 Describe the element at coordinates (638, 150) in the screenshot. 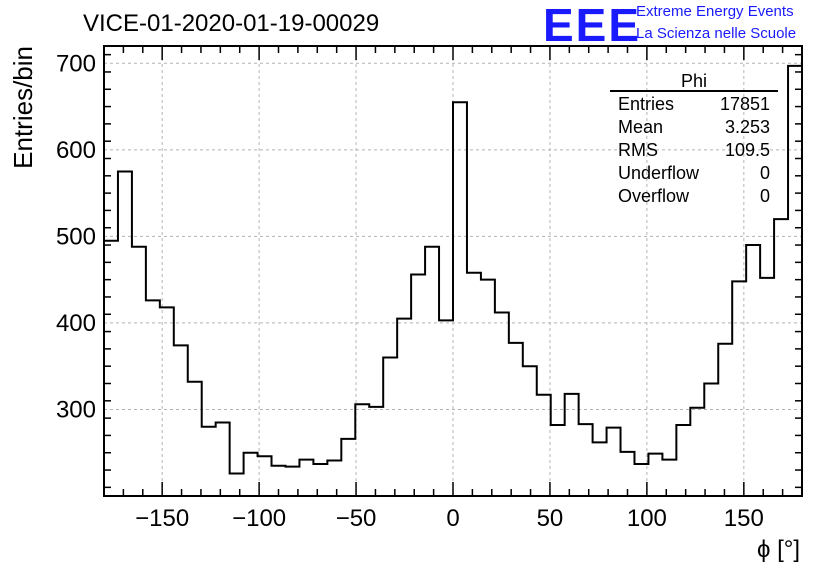

I see `stats-label: RMS` at that location.